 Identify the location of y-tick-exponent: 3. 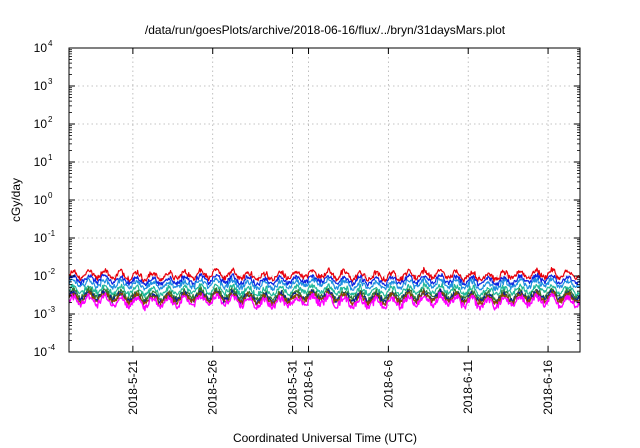
(50, 81).